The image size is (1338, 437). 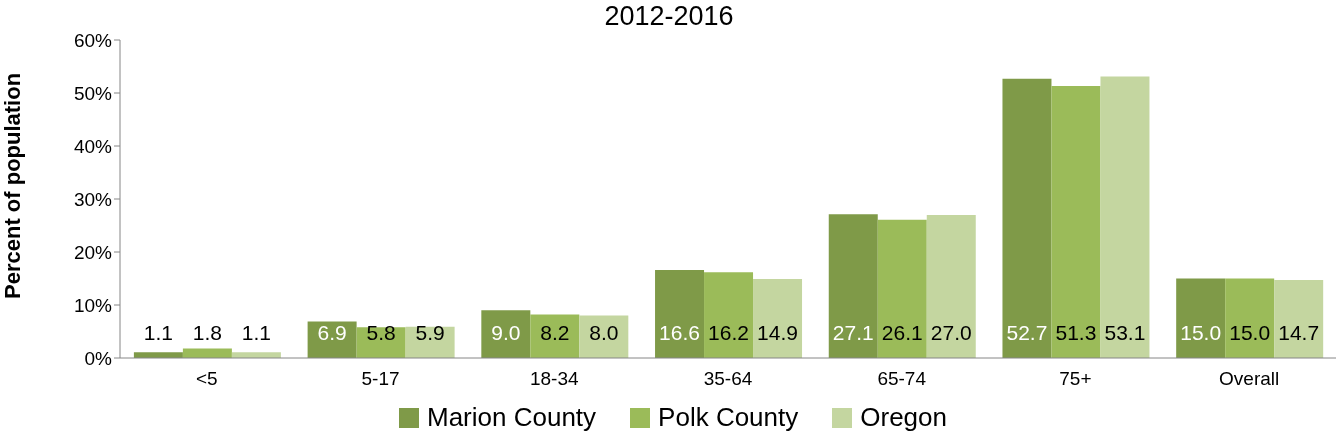 I want to click on chart-title: 2012-2016, so click(x=669, y=16).